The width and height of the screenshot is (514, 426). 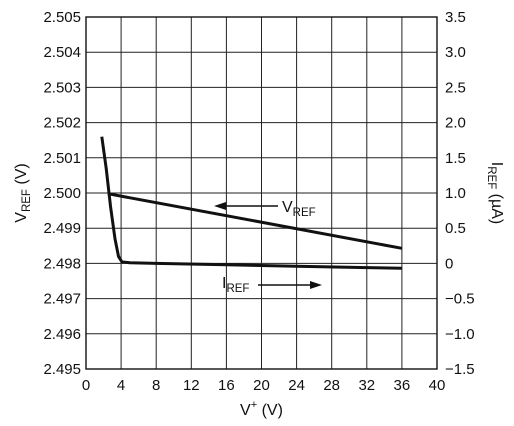 What do you see at coordinates (455, 193) in the screenshot?
I see `right-tick-label: 1.0` at bounding box center [455, 193].